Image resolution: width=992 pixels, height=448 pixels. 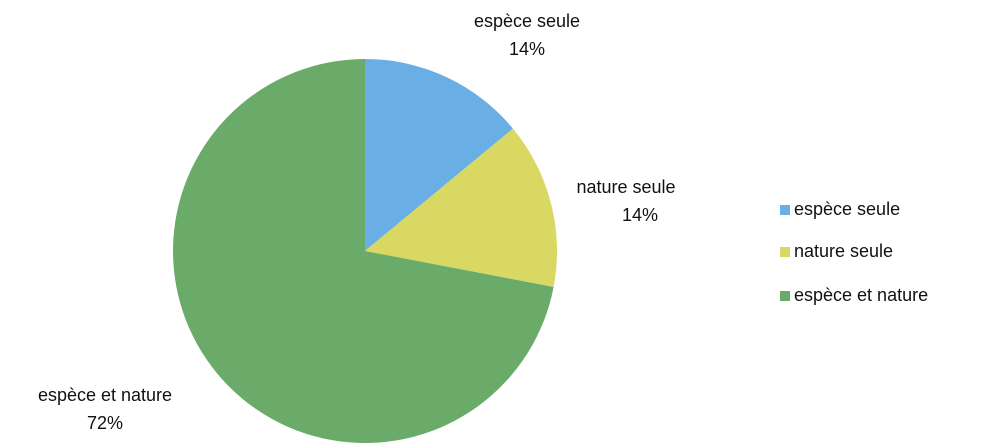 What do you see at coordinates (861, 295) in the screenshot?
I see `legend-label: espèce et nature` at bounding box center [861, 295].